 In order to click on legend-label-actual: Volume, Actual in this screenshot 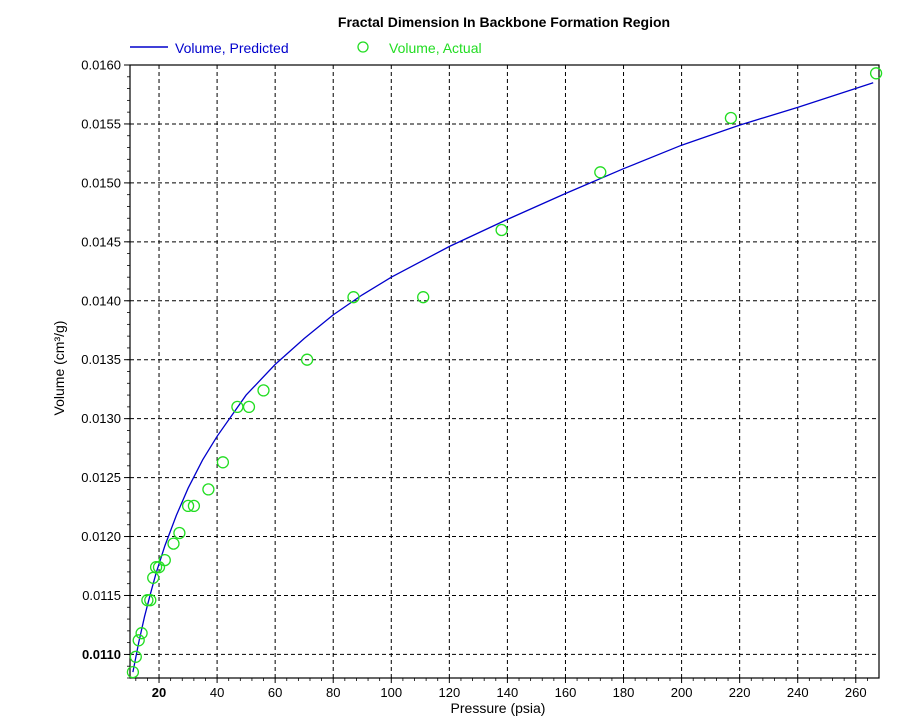, I will do `click(435, 48)`.